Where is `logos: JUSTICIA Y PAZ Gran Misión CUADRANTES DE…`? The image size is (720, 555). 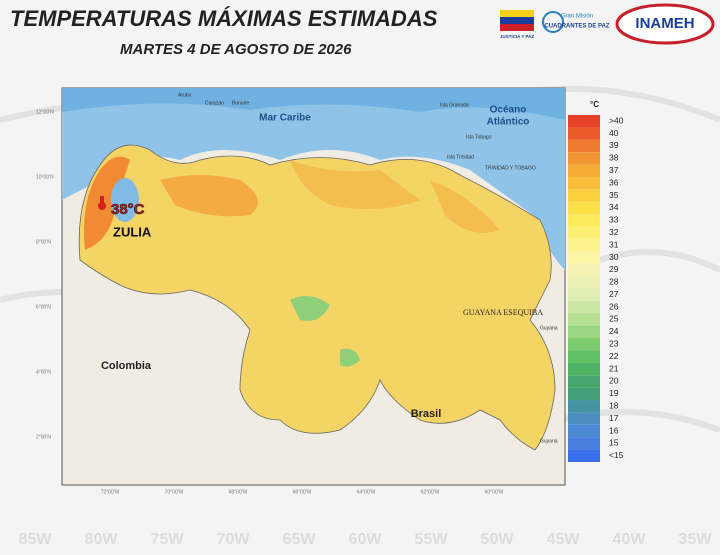
logos: JUSTICIA Y PAZ Gran Misión CUADRANTES DE… is located at coordinates (607, 24).